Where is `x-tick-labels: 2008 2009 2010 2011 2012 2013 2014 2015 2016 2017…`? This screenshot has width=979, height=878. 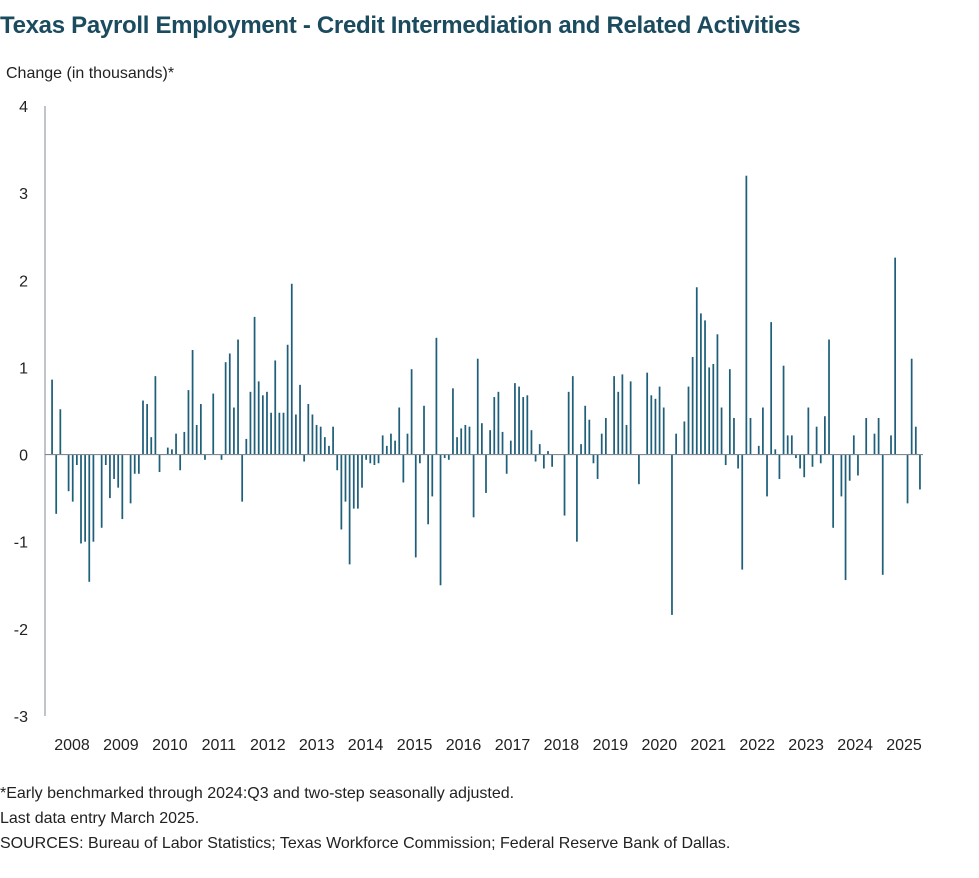 x-tick-labels: 2008 2009 2010 2011 2012 2013 2014 2015 2016 2017… is located at coordinates (488, 745).